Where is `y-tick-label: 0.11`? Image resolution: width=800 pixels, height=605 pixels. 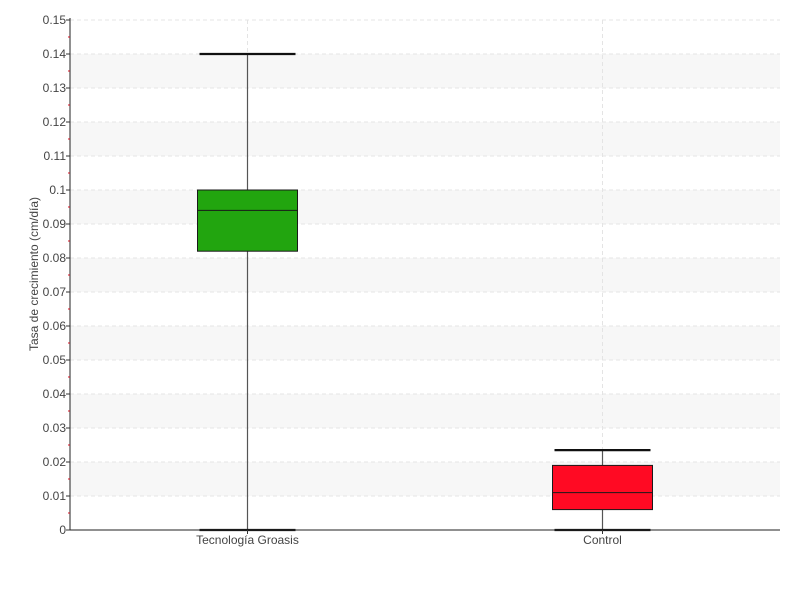 y-tick-label: 0.11 is located at coordinates (55, 156).